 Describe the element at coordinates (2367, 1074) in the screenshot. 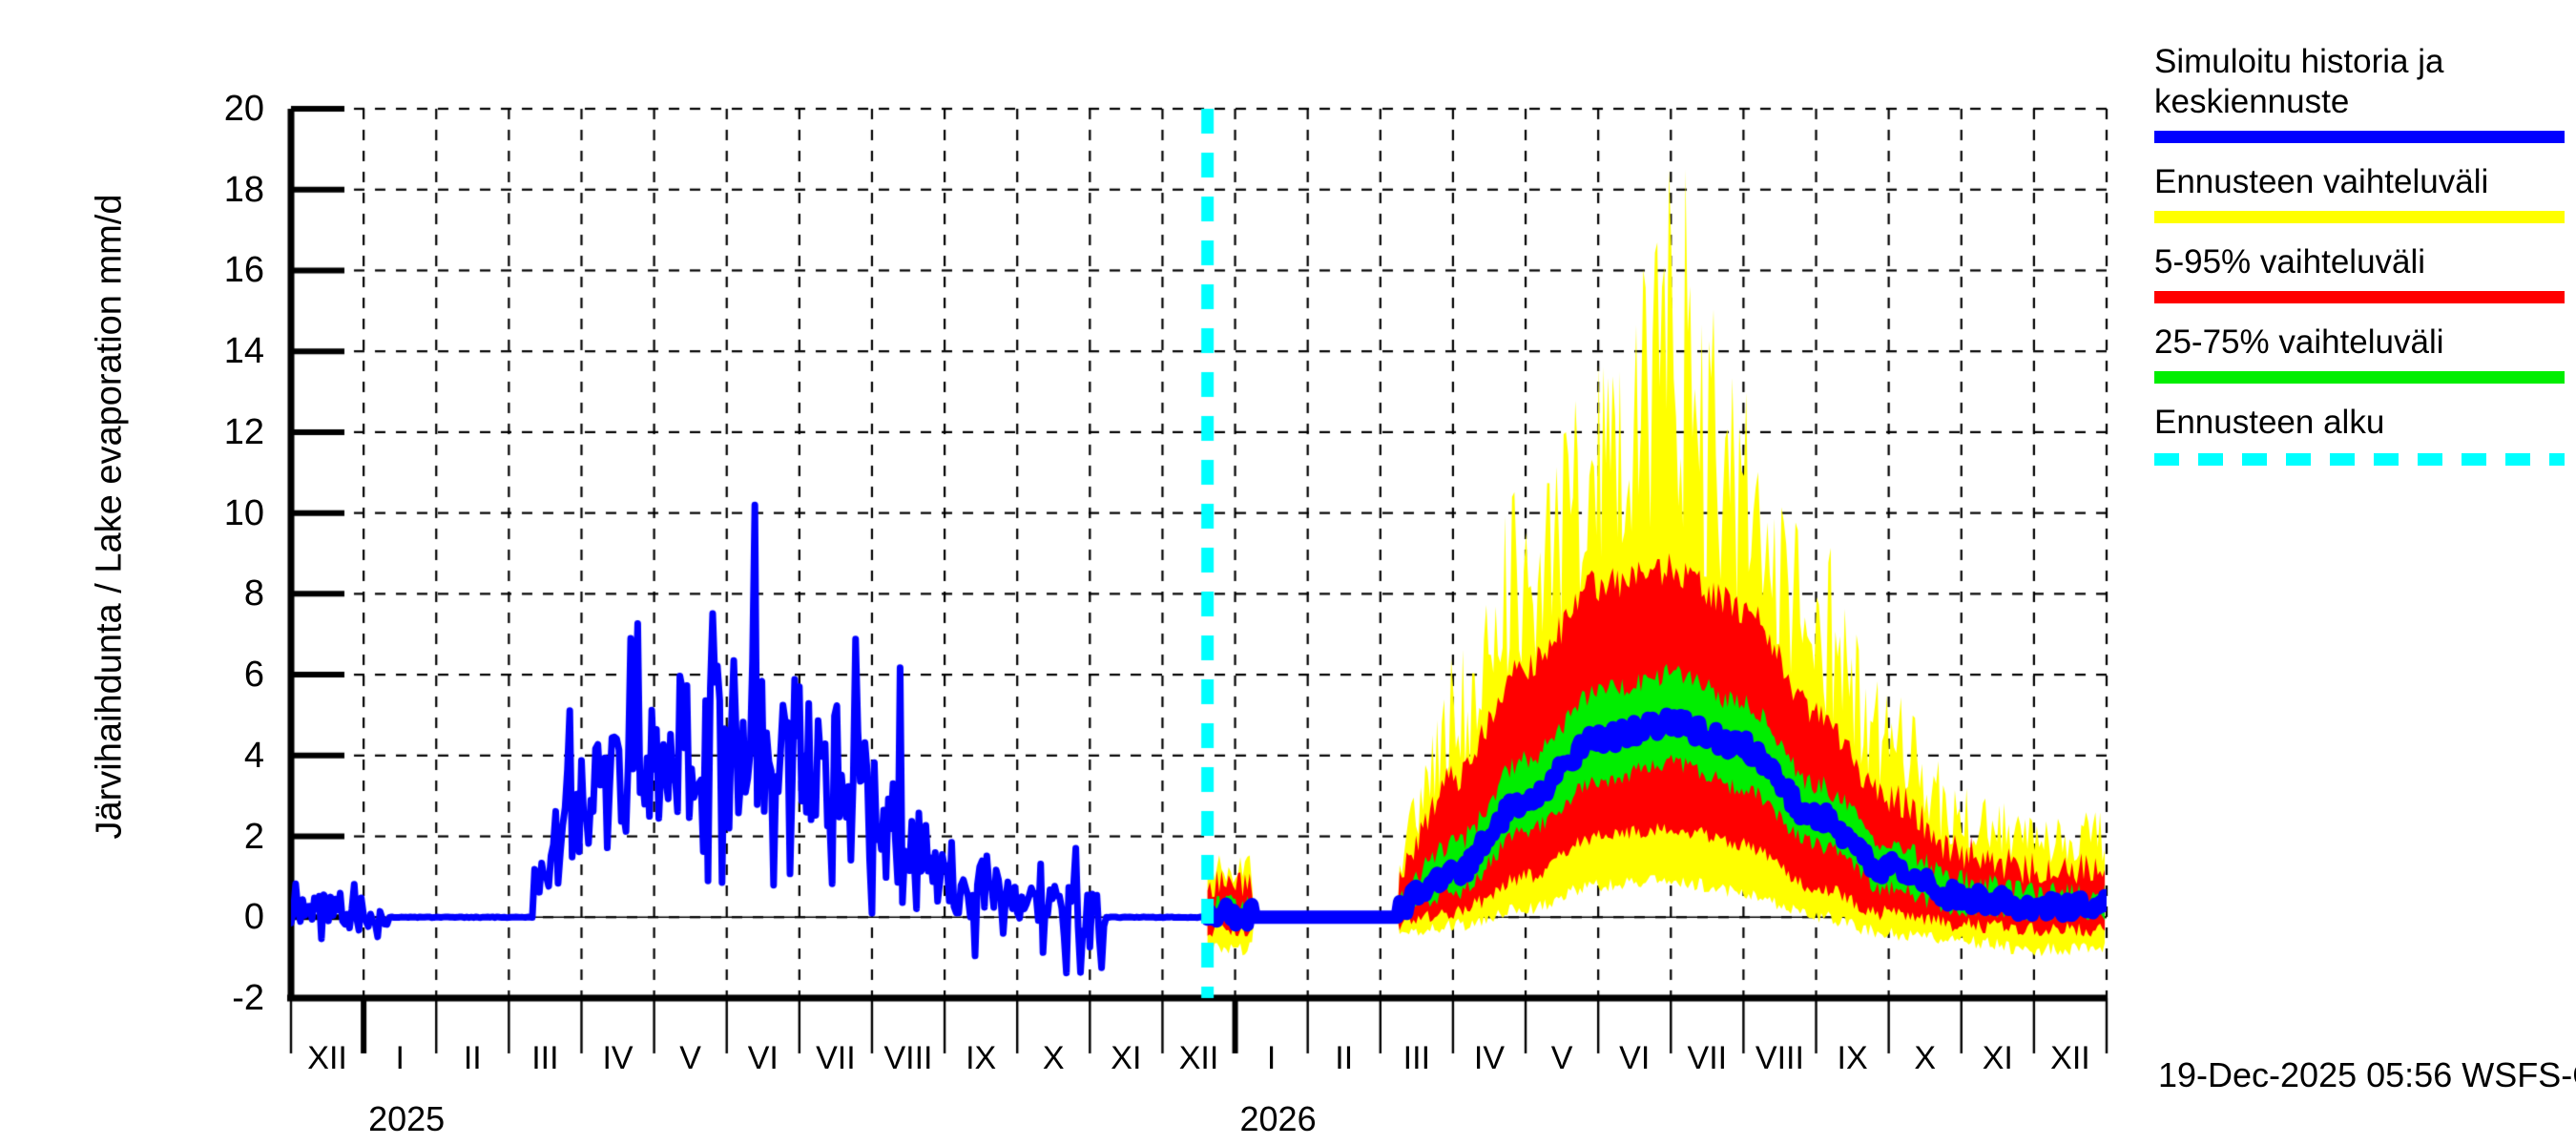

I see `timestamp-footer: 19-Dec-2025 05:56 WSFS-O` at that location.